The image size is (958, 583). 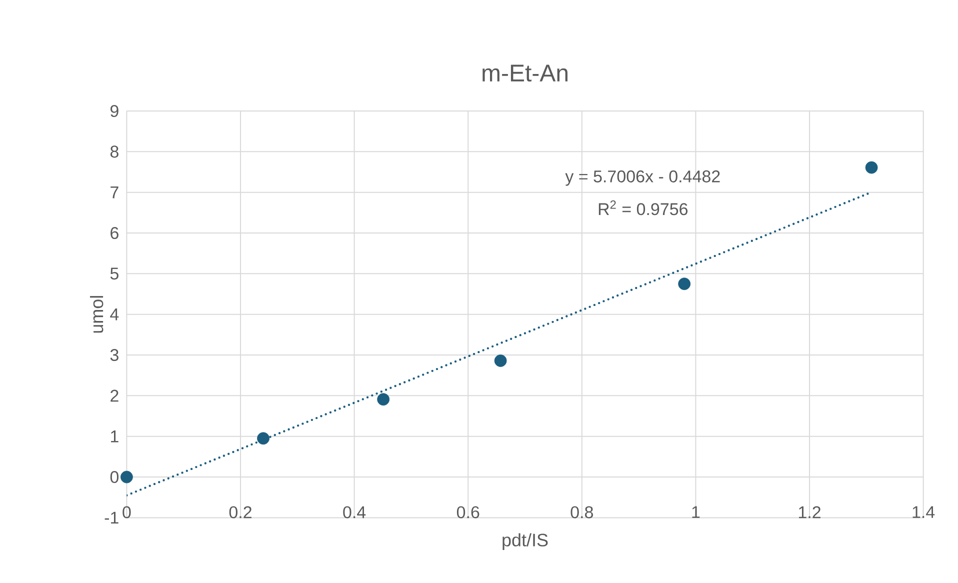 I want to click on y-axis-title: umol, so click(x=97, y=314).